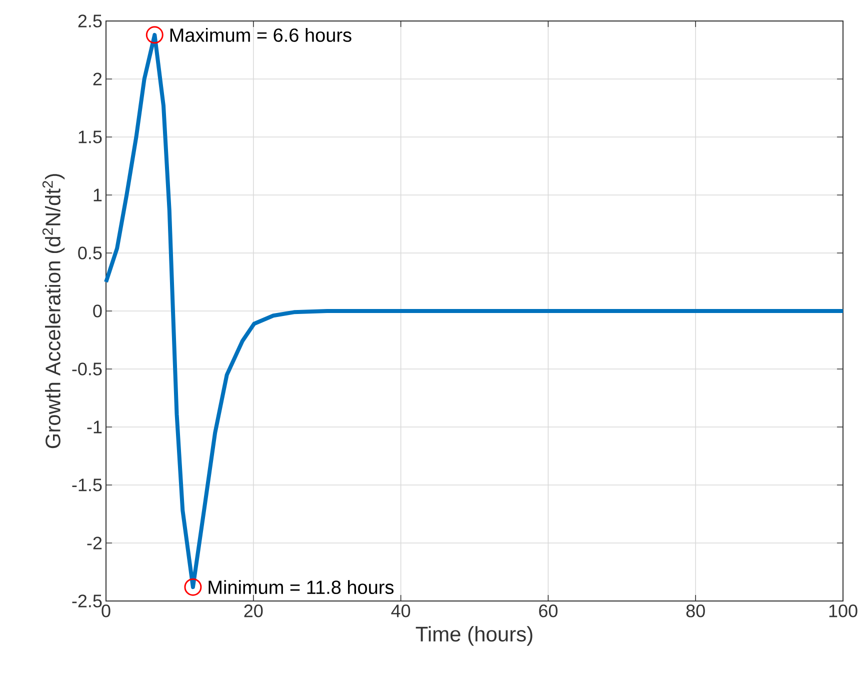  What do you see at coordinates (87, 601) in the screenshot?
I see `y-tick-label: -2.5` at bounding box center [87, 601].